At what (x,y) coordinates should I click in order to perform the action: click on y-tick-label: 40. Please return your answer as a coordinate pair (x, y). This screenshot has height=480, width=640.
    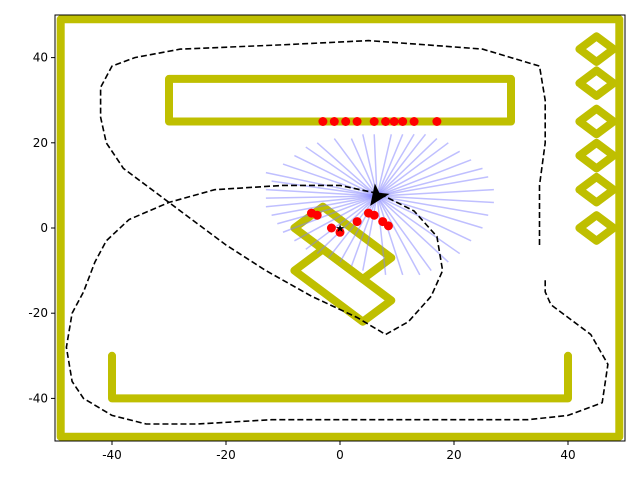
    Looking at the image, I should click on (40, 58).